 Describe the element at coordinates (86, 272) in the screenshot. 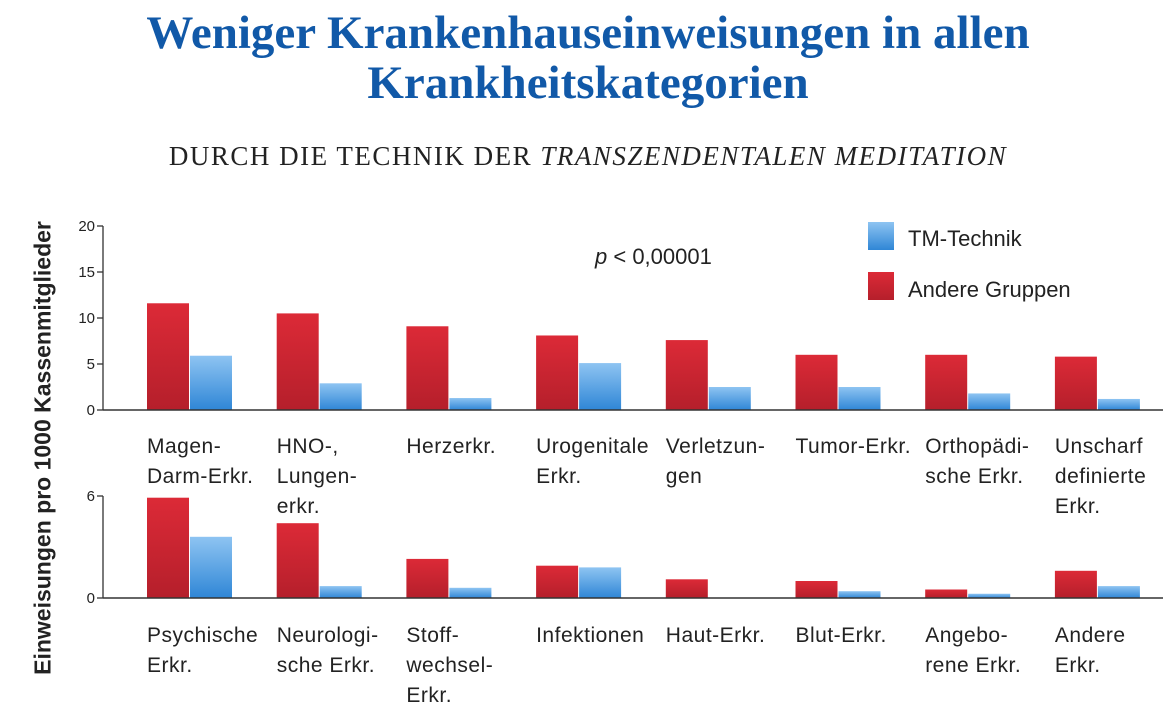

I see `y-tick-label: 15` at that location.